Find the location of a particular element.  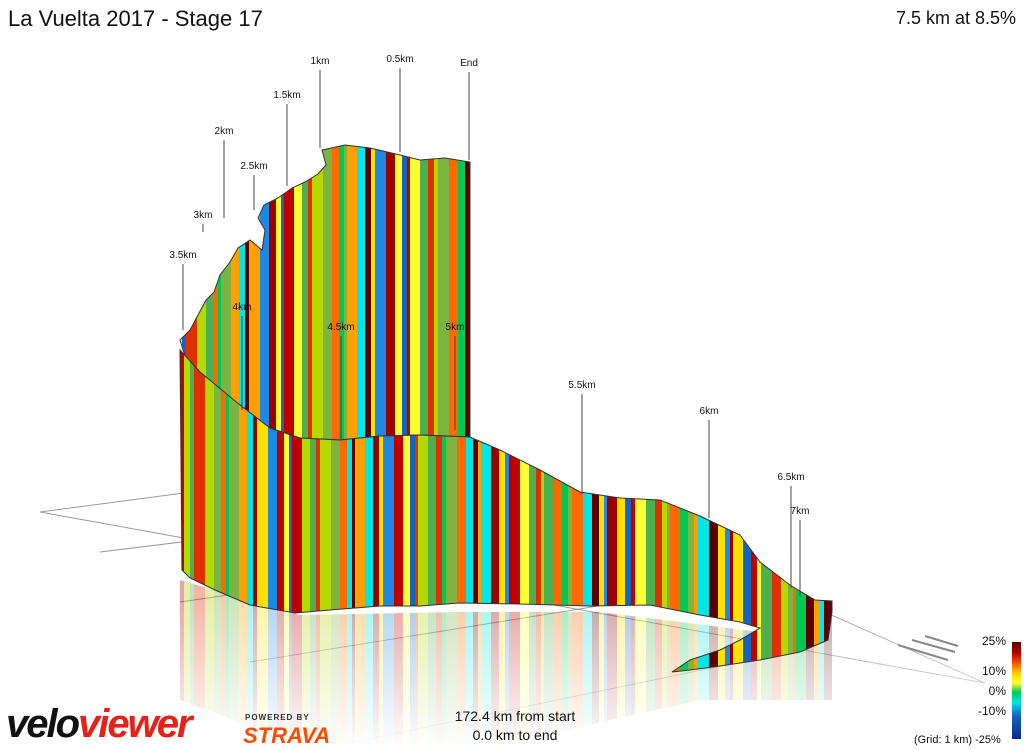

legend-tick-minus10: -10% is located at coordinates (991, 711).